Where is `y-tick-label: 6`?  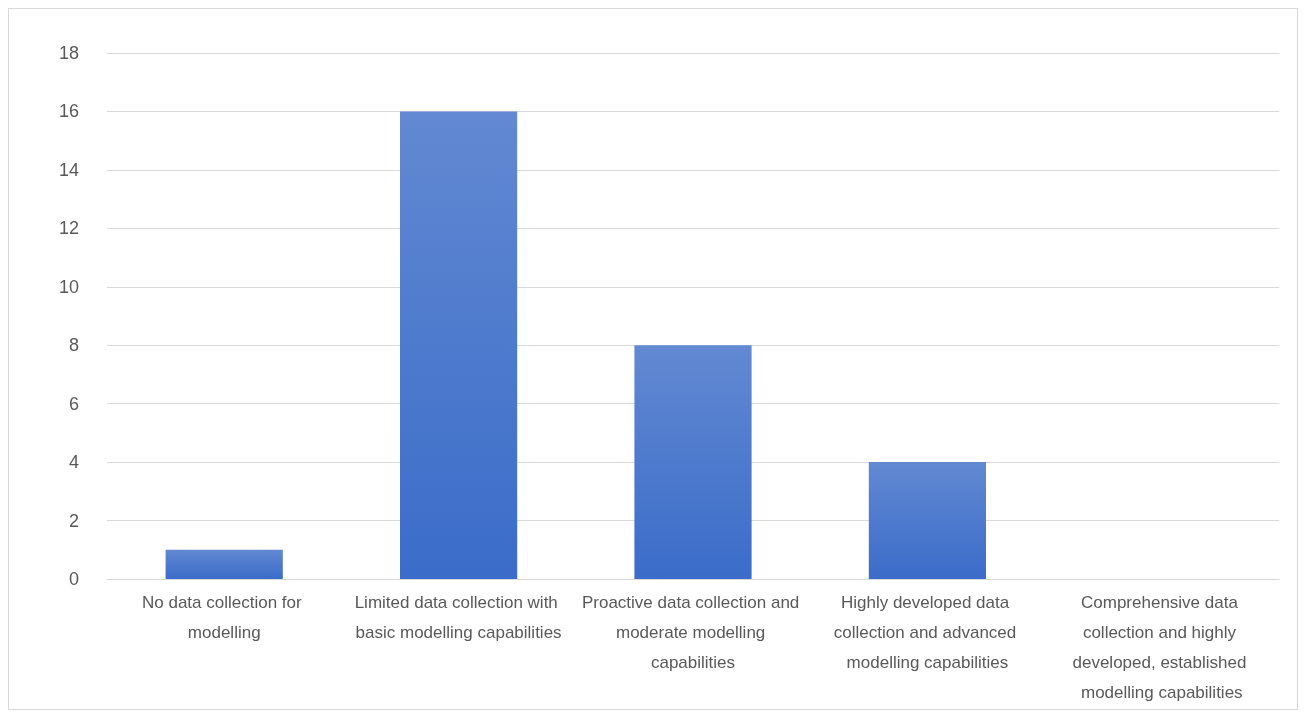 y-tick-label: 6 is located at coordinates (73, 403).